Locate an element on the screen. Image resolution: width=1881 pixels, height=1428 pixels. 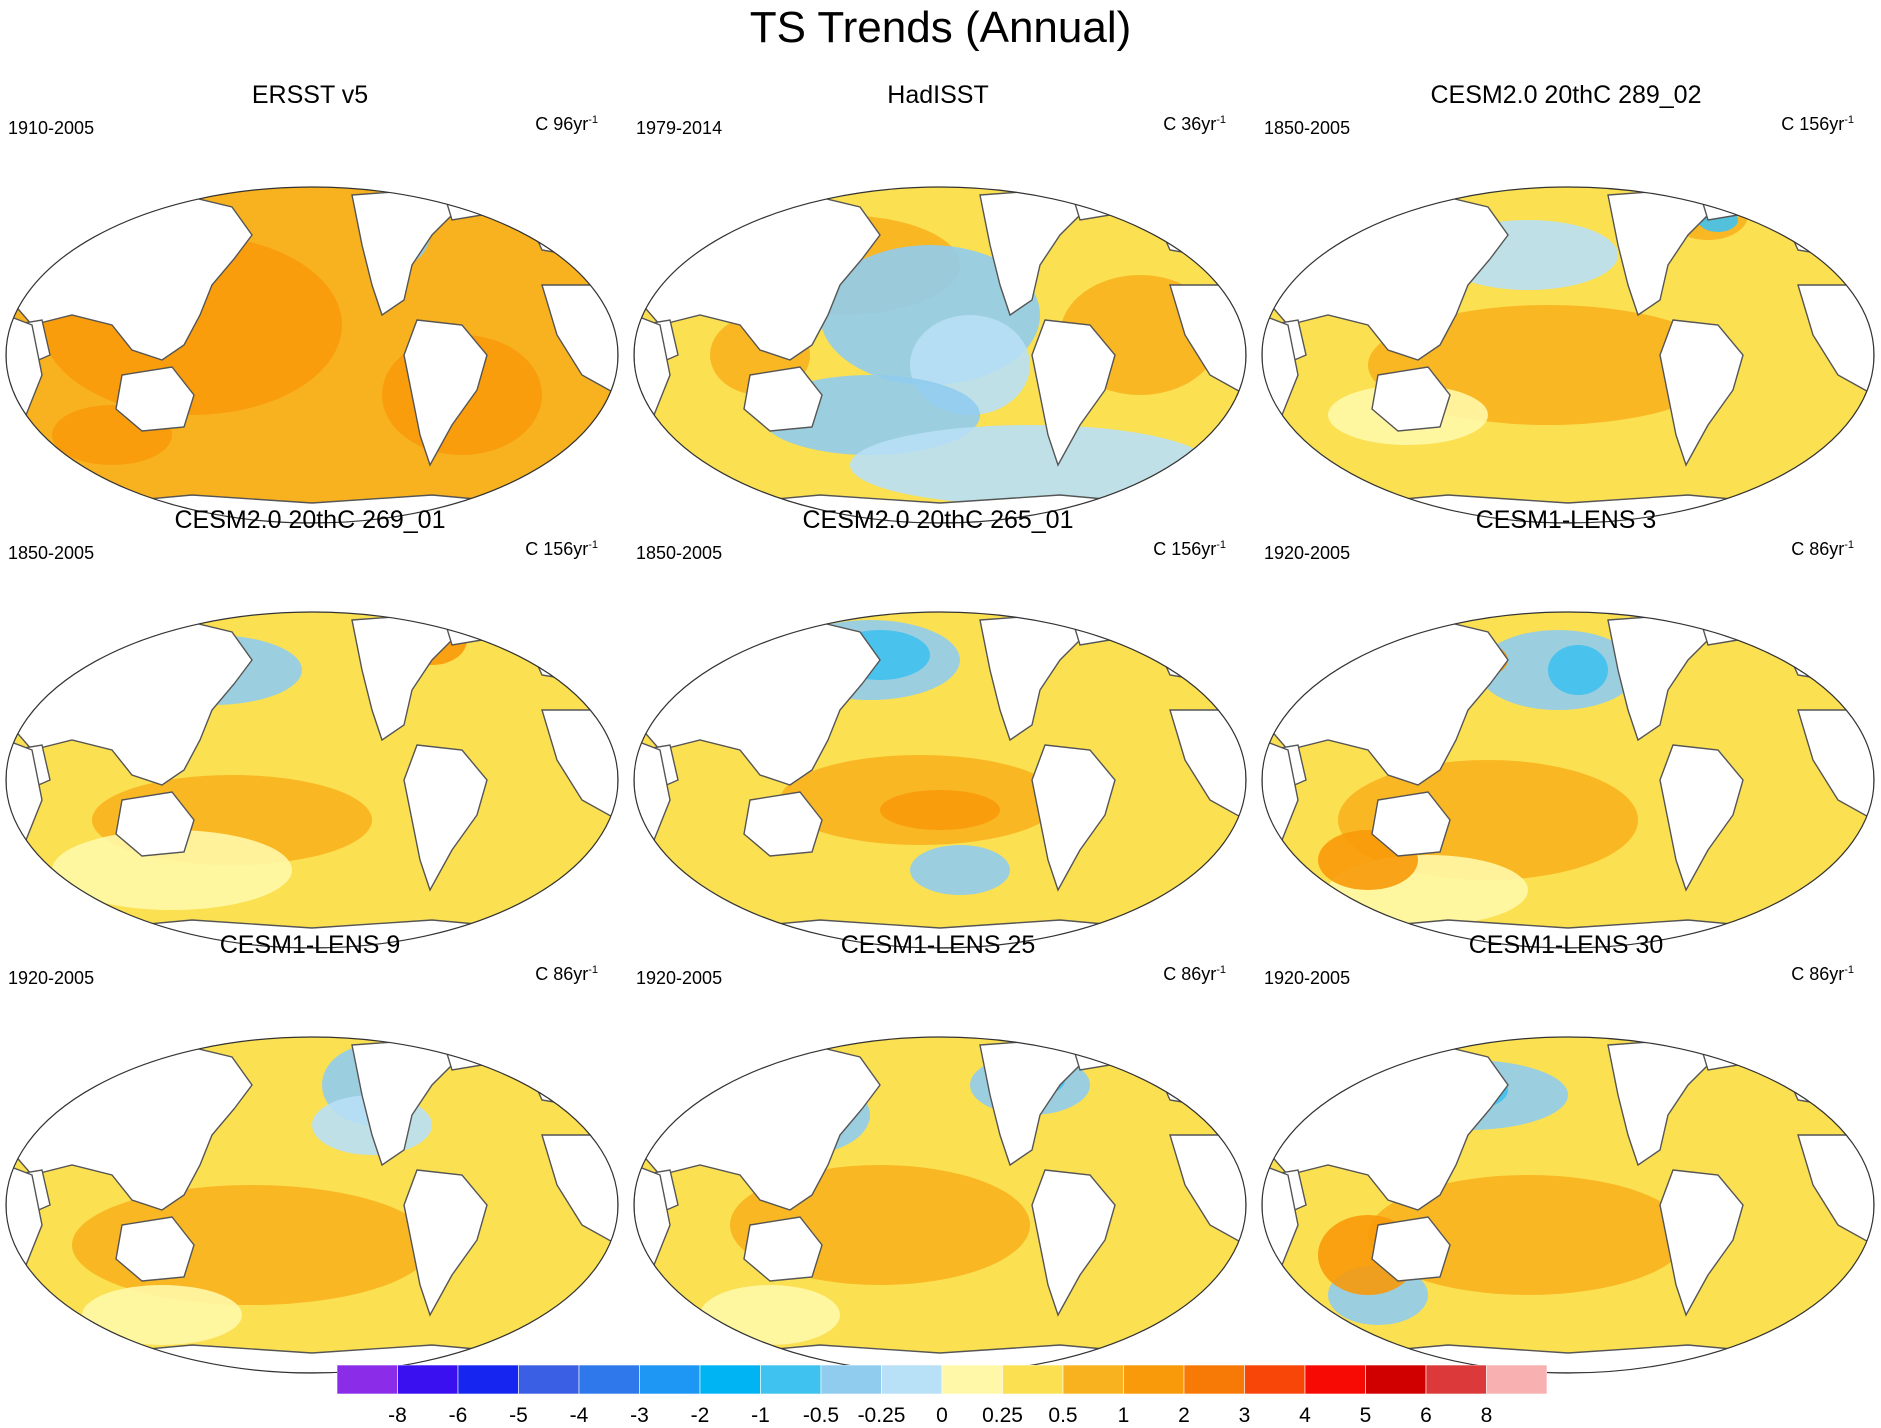
colorbar-label: 4 is located at coordinates (1305, 1415).